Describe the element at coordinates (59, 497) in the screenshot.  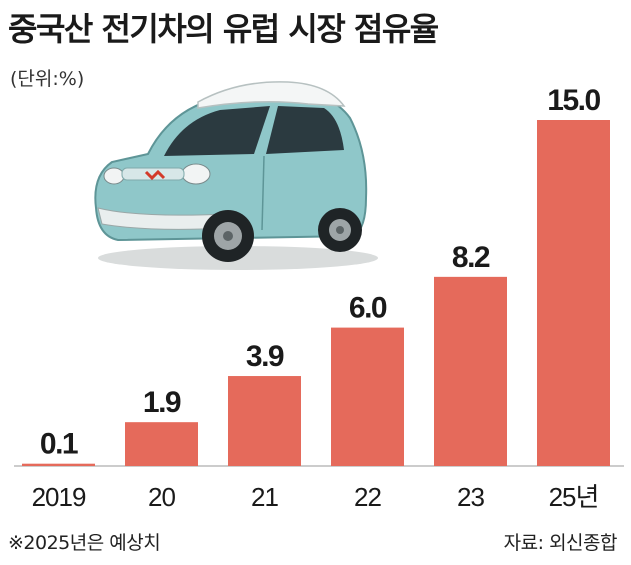
I see `x-tick-label-2019: 2019` at that location.